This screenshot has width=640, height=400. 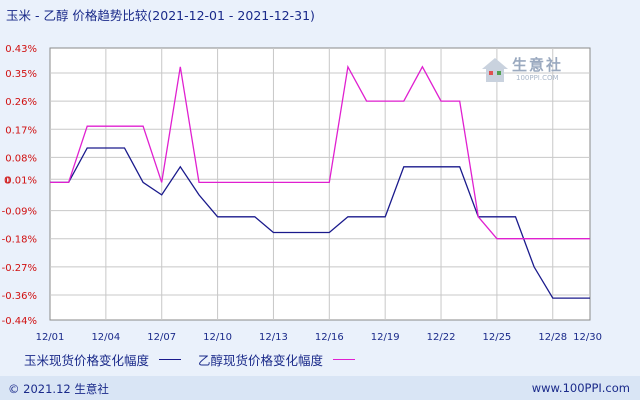 What do you see at coordinates (19, 240) in the screenshot?
I see `y-tick-label: -0.18%` at bounding box center [19, 240].